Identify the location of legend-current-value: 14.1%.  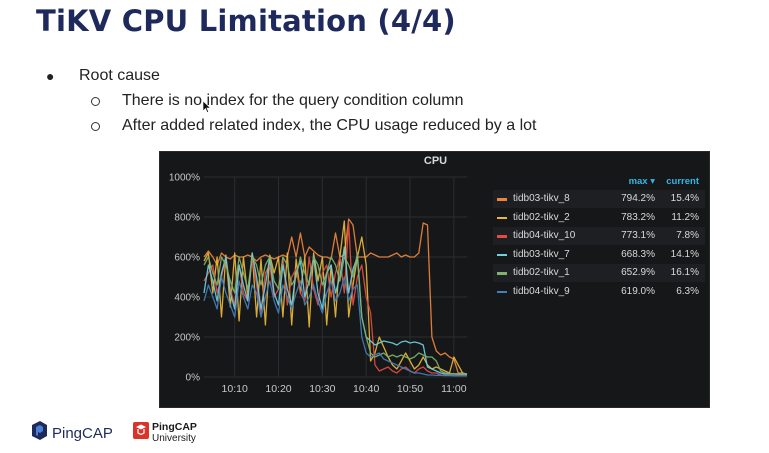
(684, 254).